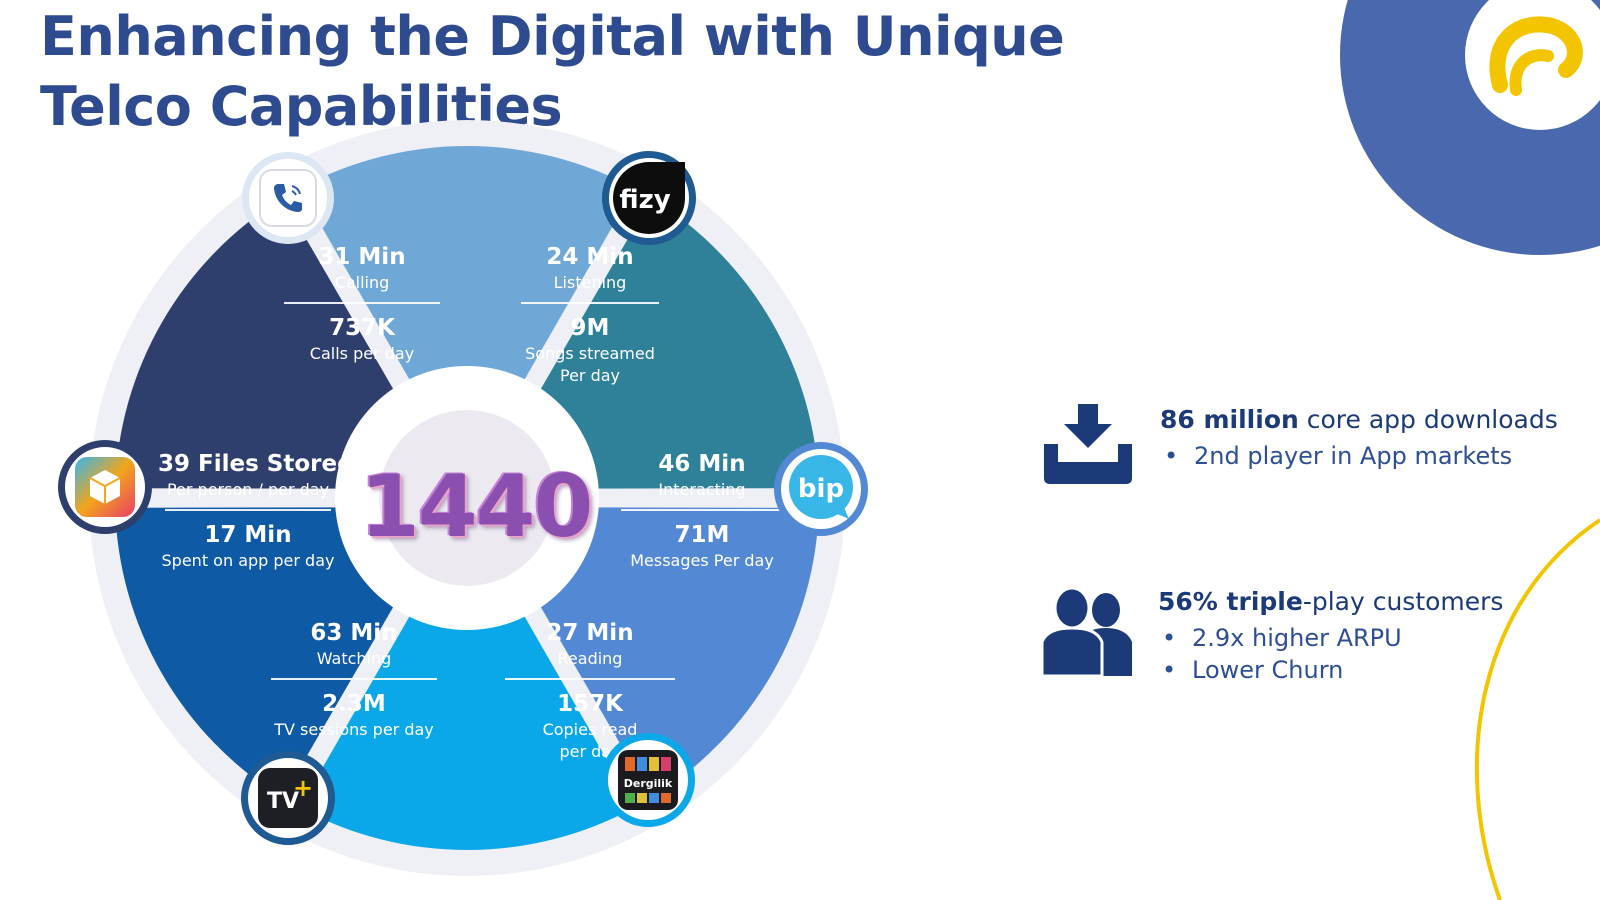 The height and width of the screenshot is (900, 1600). What do you see at coordinates (590, 704) in the screenshot?
I see `reading-stat: 157K` at bounding box center [590, 704].